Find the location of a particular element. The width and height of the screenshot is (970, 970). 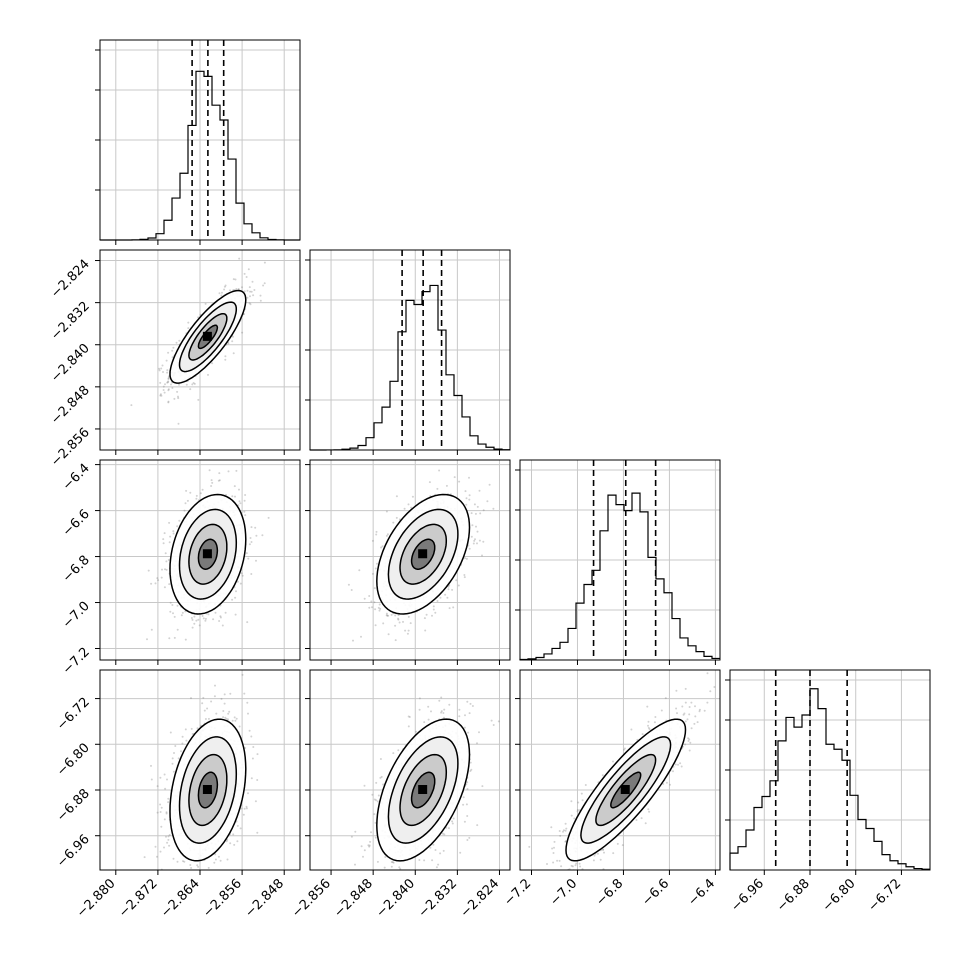

x-tick-label: −2.880 is located at coordinates (96, 898).